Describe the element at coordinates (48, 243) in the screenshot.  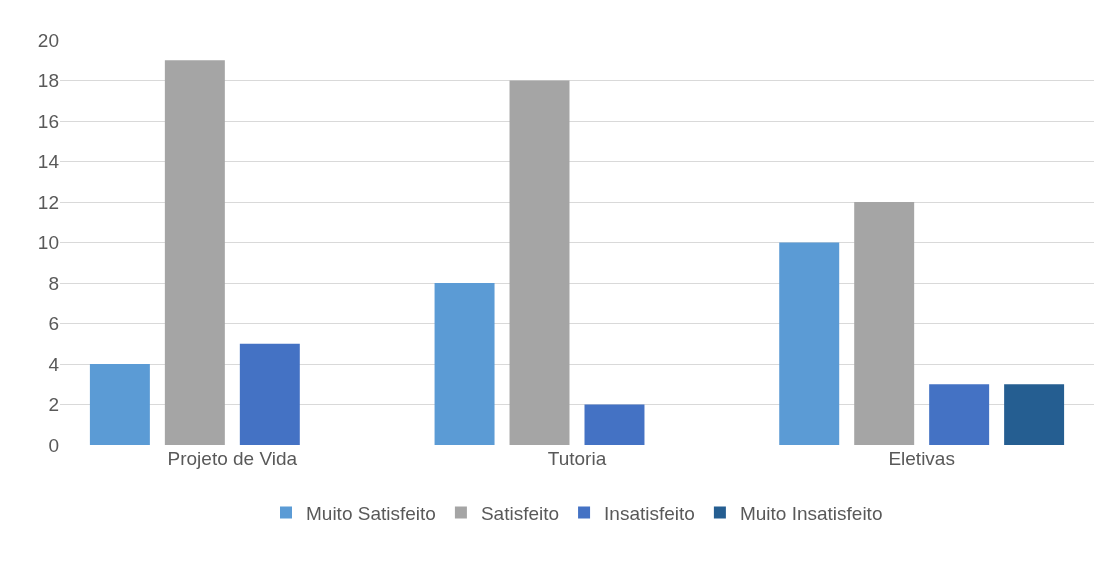
I see `y-tick-label: 10` at that location.